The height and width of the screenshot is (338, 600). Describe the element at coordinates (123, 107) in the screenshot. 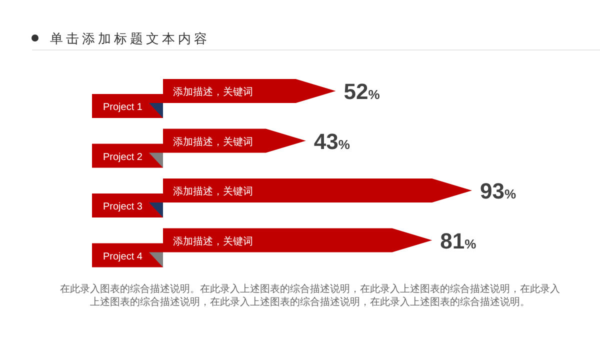

I see `y-tick-label: Project 1` at that location.